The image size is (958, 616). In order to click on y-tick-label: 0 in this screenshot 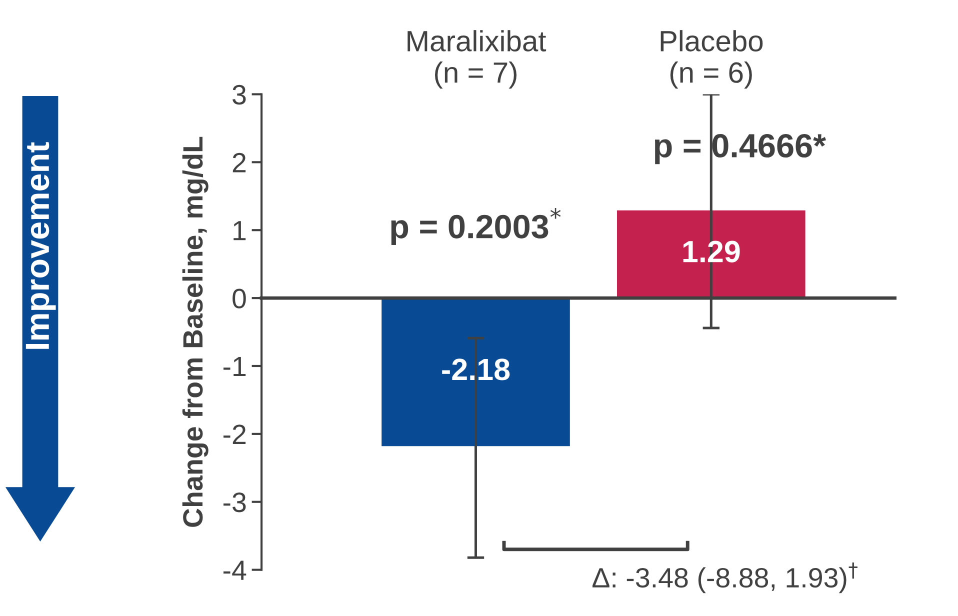, I will do `click(239, 298)`.